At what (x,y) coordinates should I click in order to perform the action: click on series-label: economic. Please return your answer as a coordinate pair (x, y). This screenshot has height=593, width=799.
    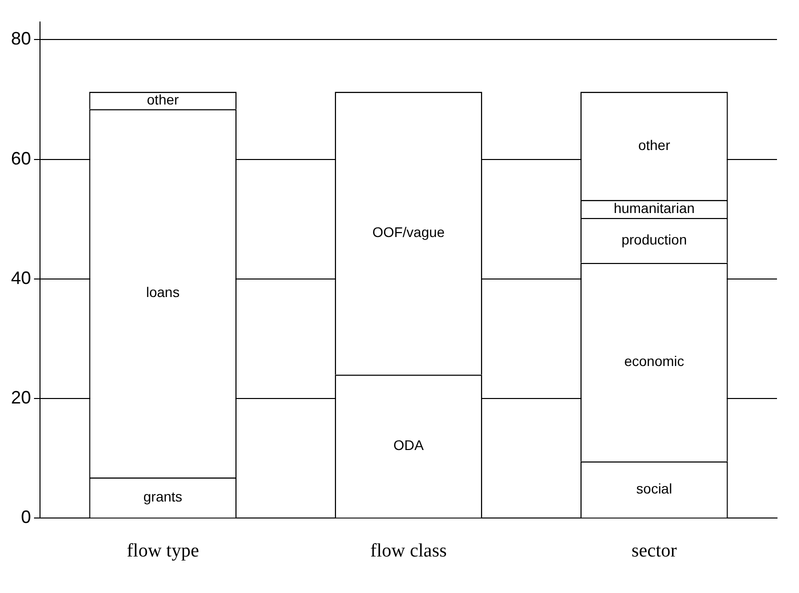
    Looking at the image, I should click on (654, 360).